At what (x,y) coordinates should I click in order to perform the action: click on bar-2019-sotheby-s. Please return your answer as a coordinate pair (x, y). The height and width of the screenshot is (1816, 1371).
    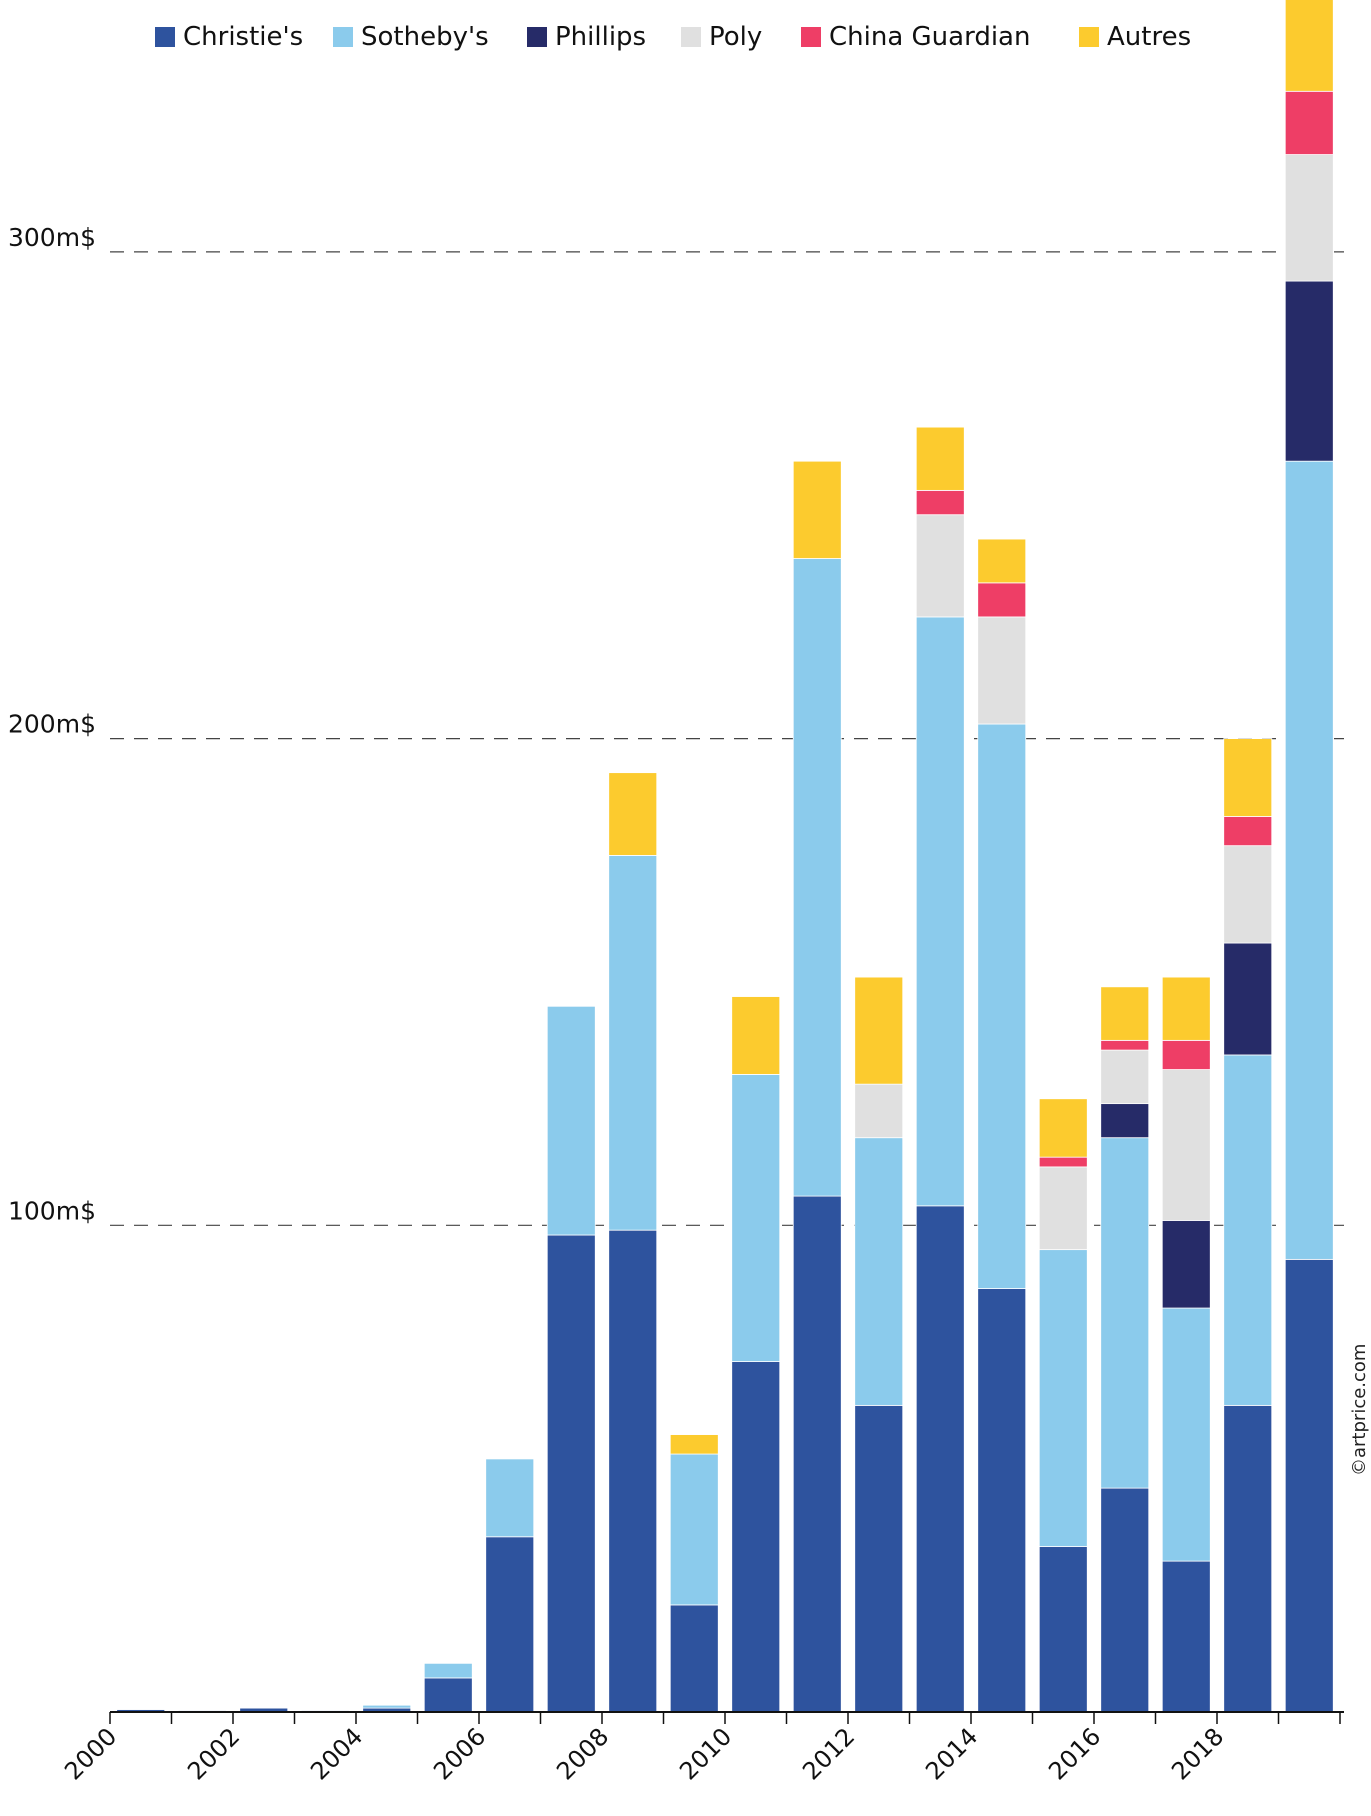
    Looking at the image, I should click on (1309, 860).